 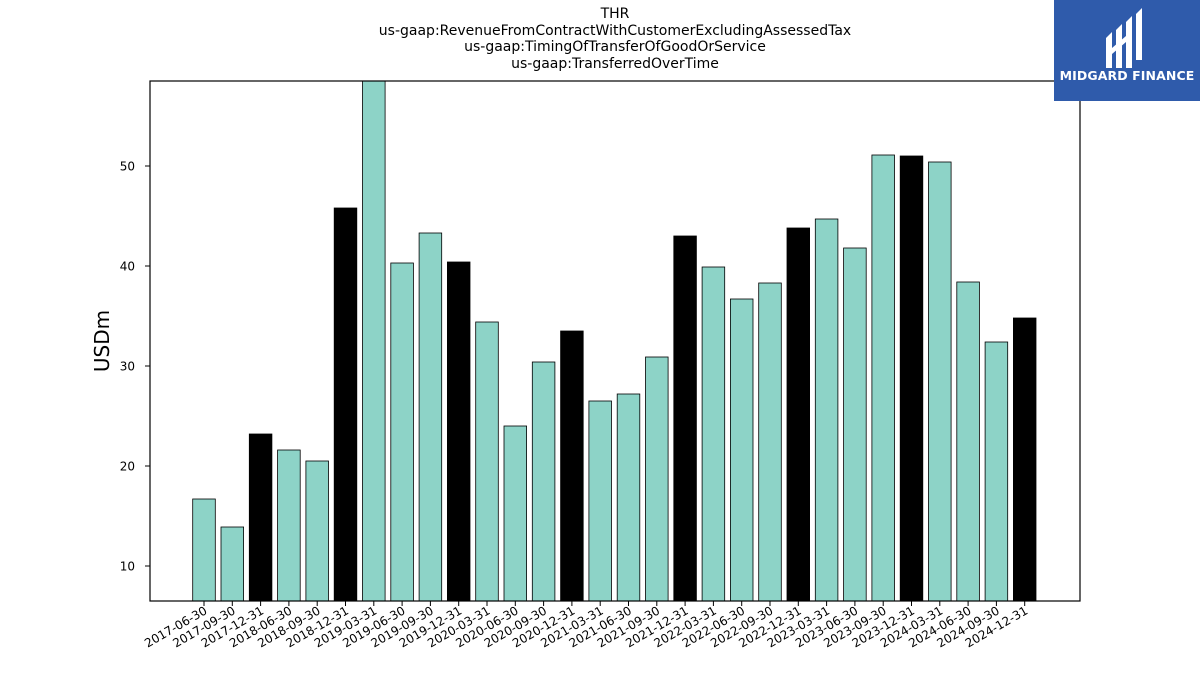 What do you see at coordinates (615, 14) in the screenshot?
I see `title-line-ticker: THR` at bounding box center [615, 14].